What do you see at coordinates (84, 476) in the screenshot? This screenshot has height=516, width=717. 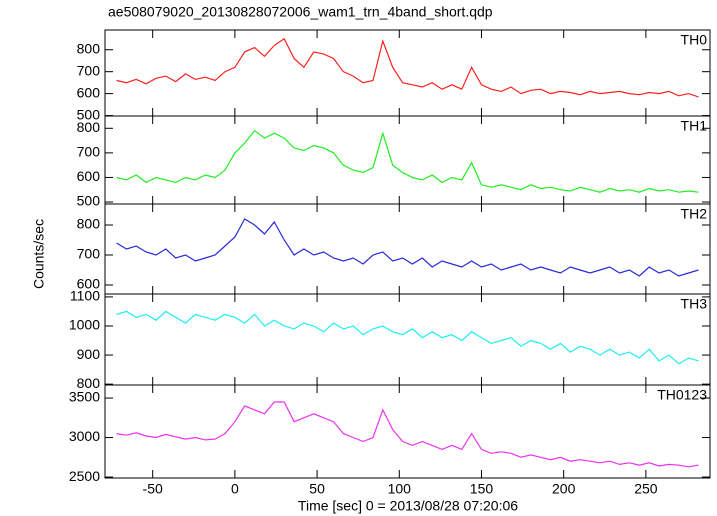 I see `y-tick-label: 2500` at bounding box center [84, 476].